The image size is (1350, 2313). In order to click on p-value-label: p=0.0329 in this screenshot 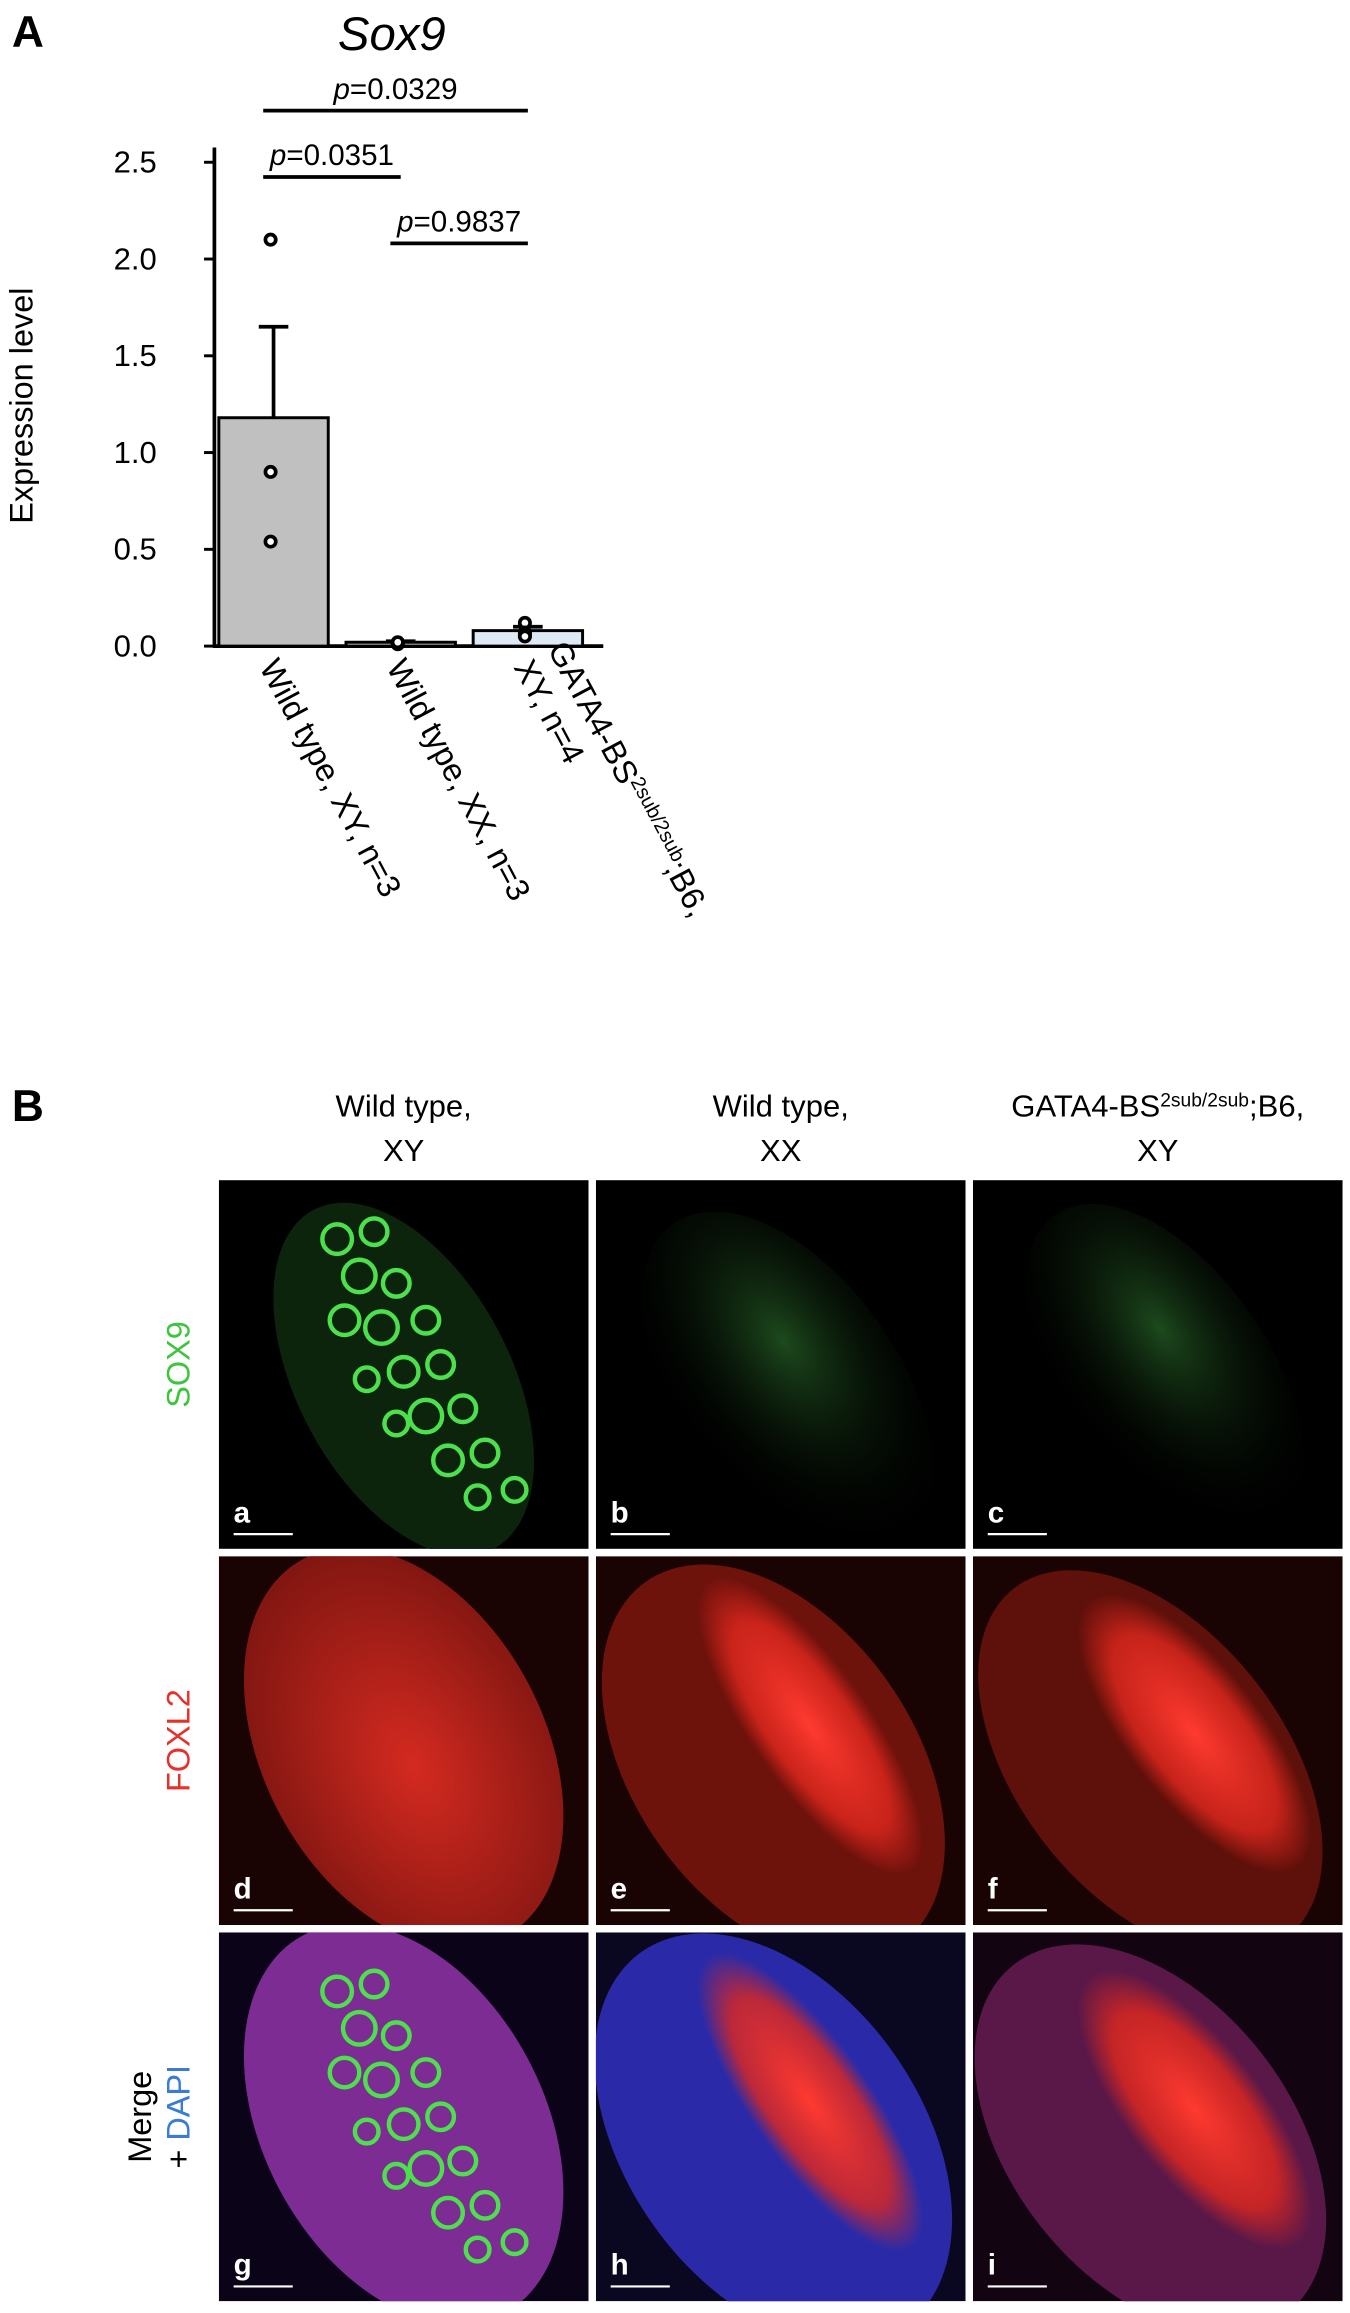, I will do `click(394, 89)`.